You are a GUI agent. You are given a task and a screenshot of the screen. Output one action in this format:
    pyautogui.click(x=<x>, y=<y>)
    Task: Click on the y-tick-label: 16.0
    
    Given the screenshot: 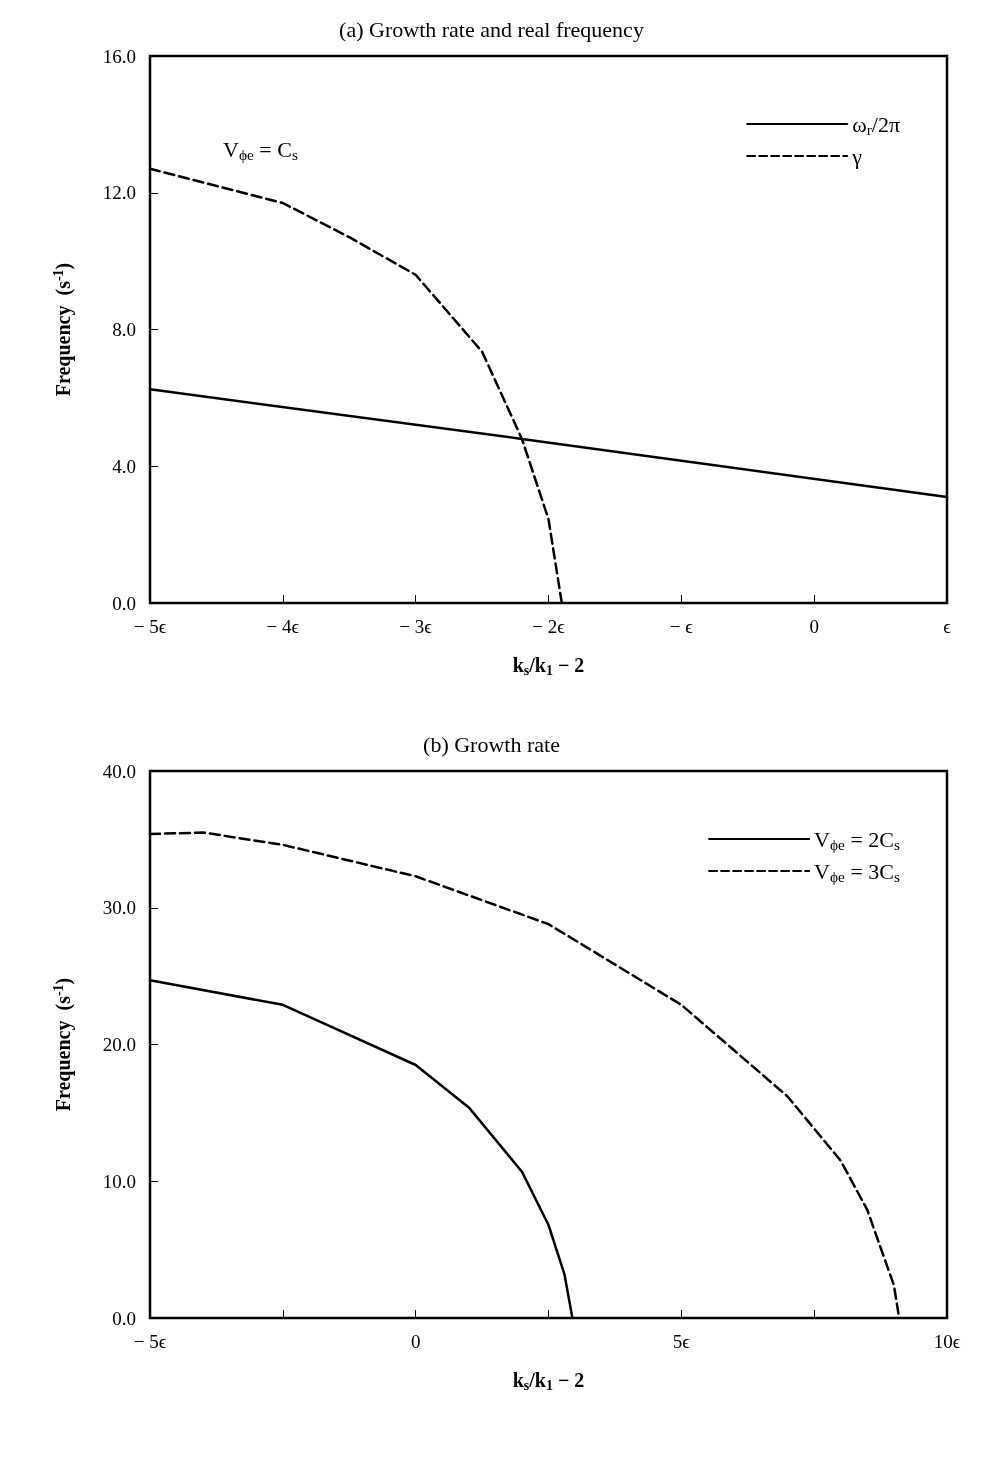 What is the action you would take?
    pyautogui.click(x=119, y=56)
    